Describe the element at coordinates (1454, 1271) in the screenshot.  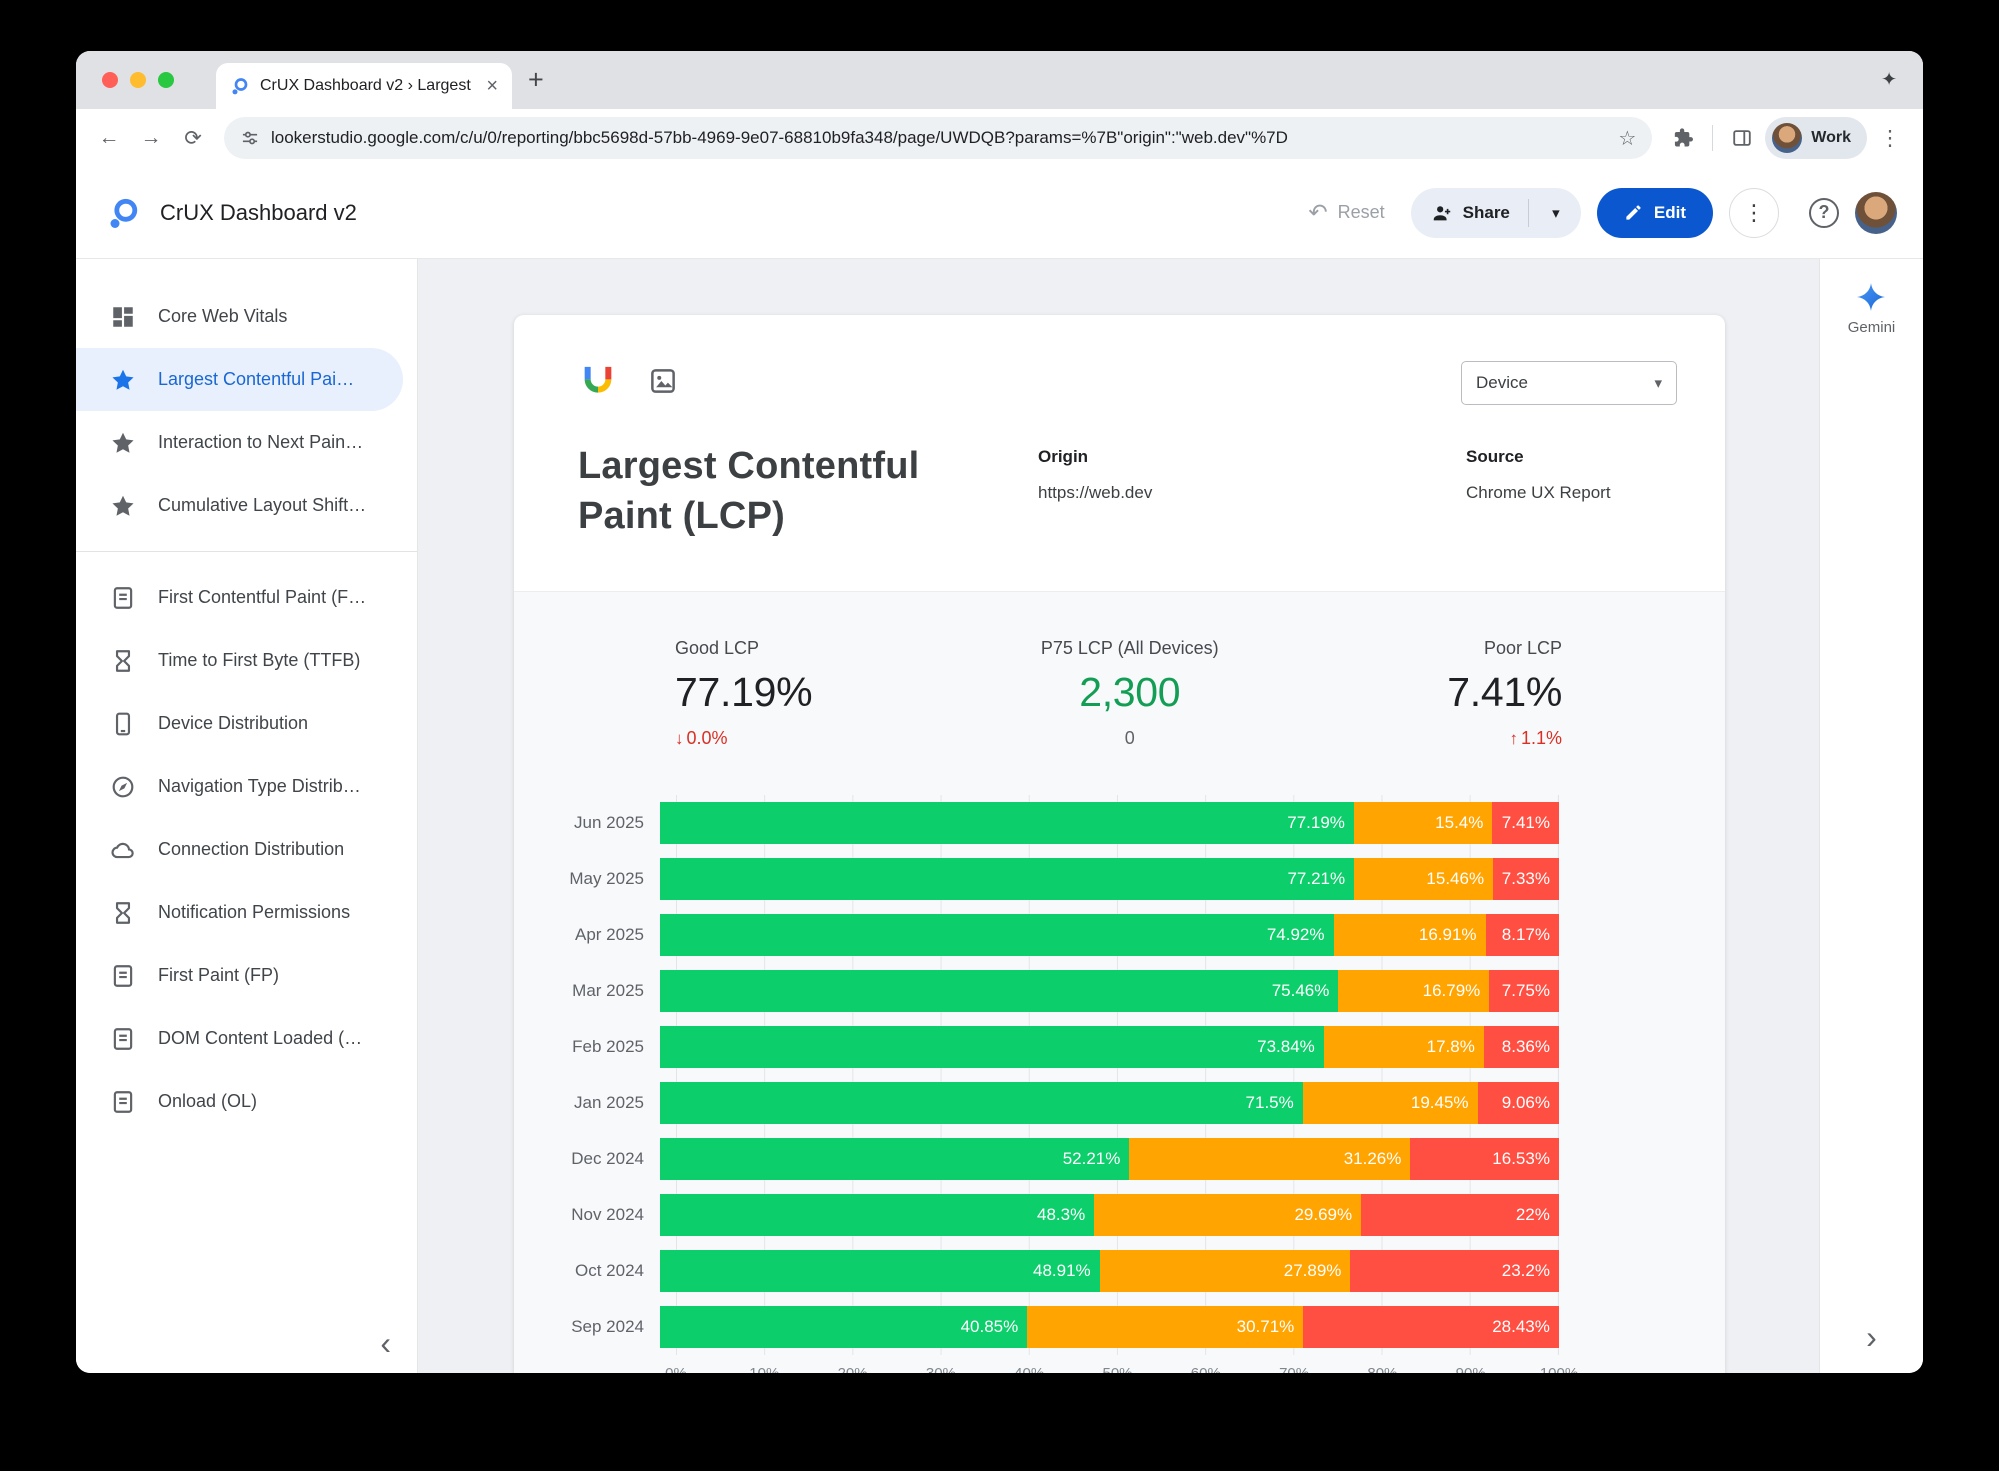
I see `bar-segment-poor: 23.2%` at that location.